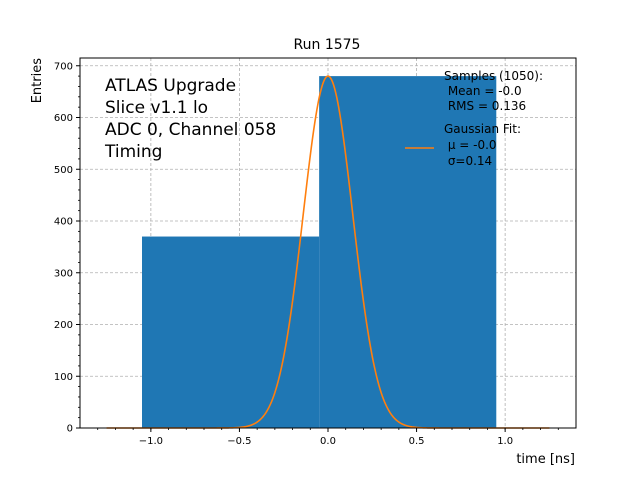 The height and width of the screenshot is (480, 640). What do you see at coordinates (63, 170) in the screenshot?
I see `y-tick-label-5: 500` at bounding box center [63, 170].